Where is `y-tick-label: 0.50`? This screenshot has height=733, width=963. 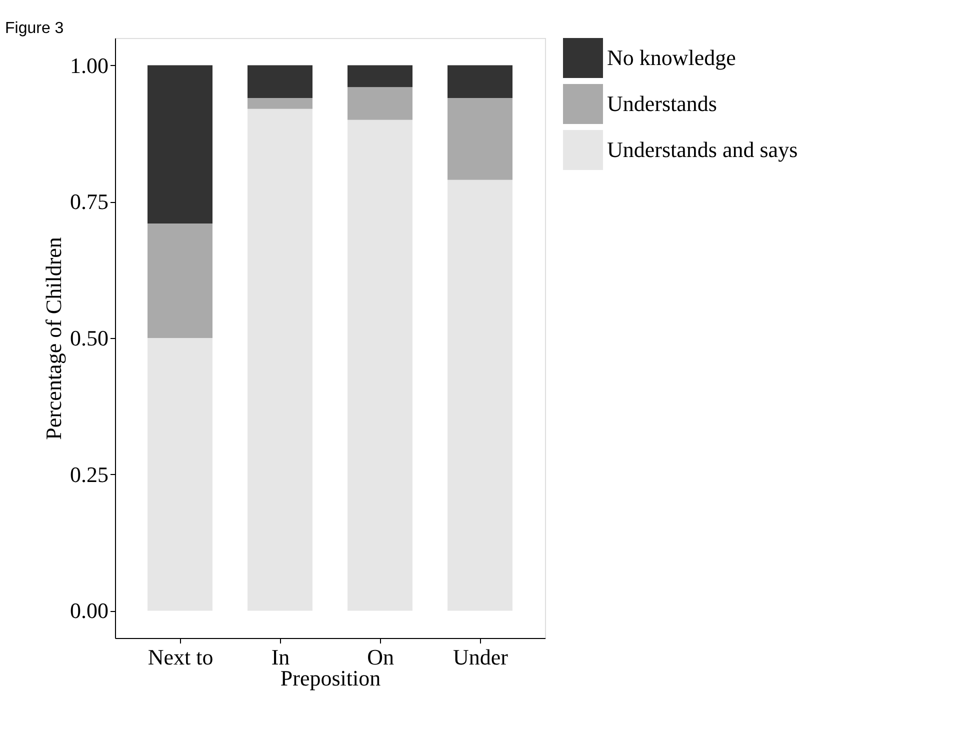
y-tick-label: 0.50 is located at coordinates (89, 338).